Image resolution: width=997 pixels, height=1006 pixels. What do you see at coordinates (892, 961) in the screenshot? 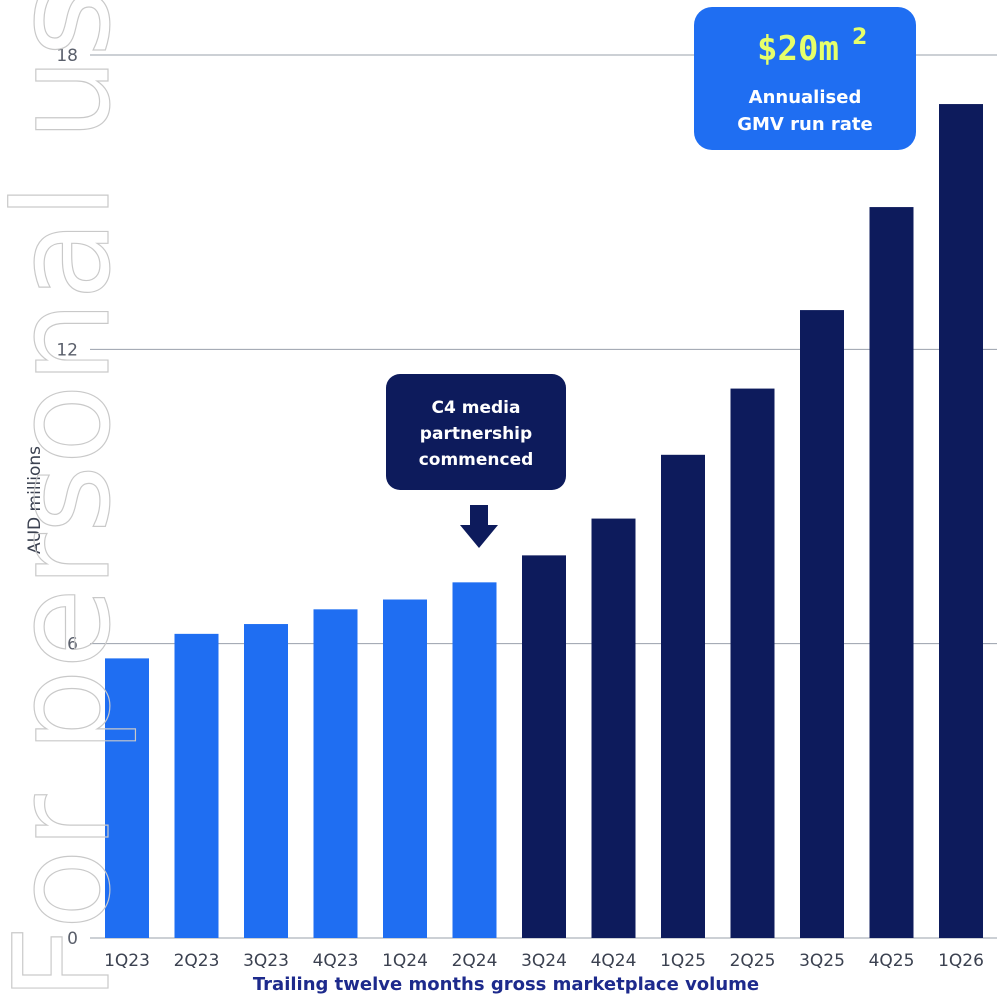
I see `x-category-label: 4Q25` at bounding box center [892, 961].